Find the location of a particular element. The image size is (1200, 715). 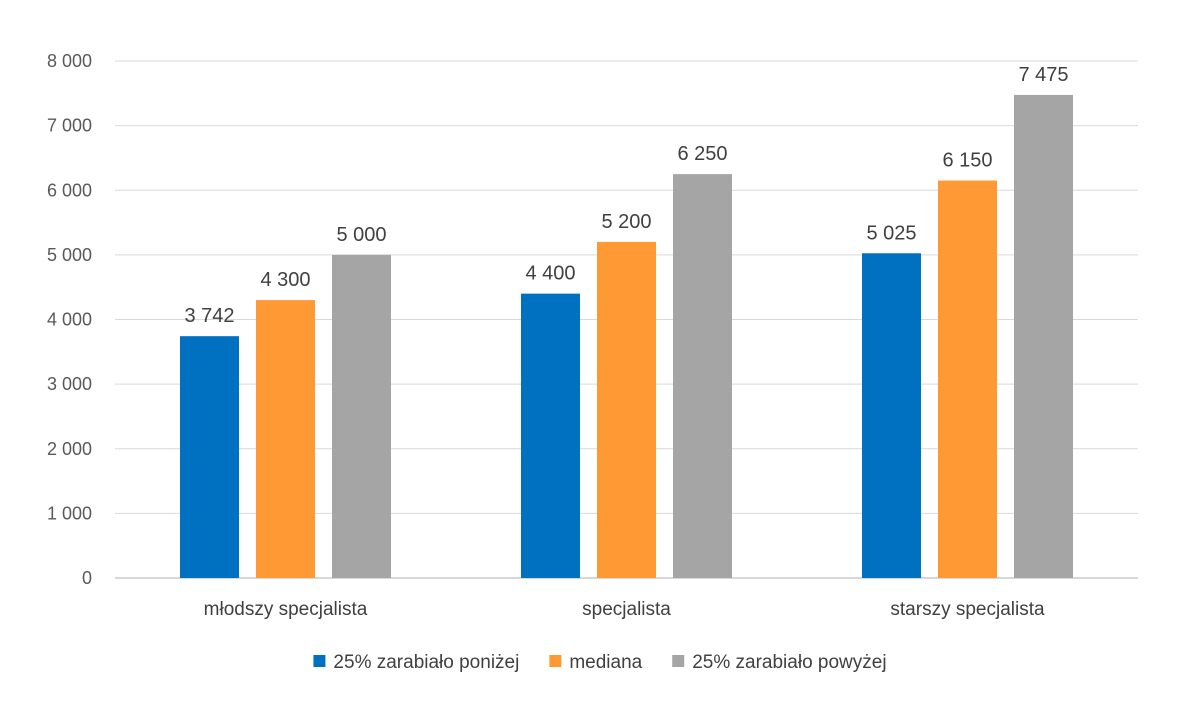

data-label: 5 200 is located at coordinates (626, 222).